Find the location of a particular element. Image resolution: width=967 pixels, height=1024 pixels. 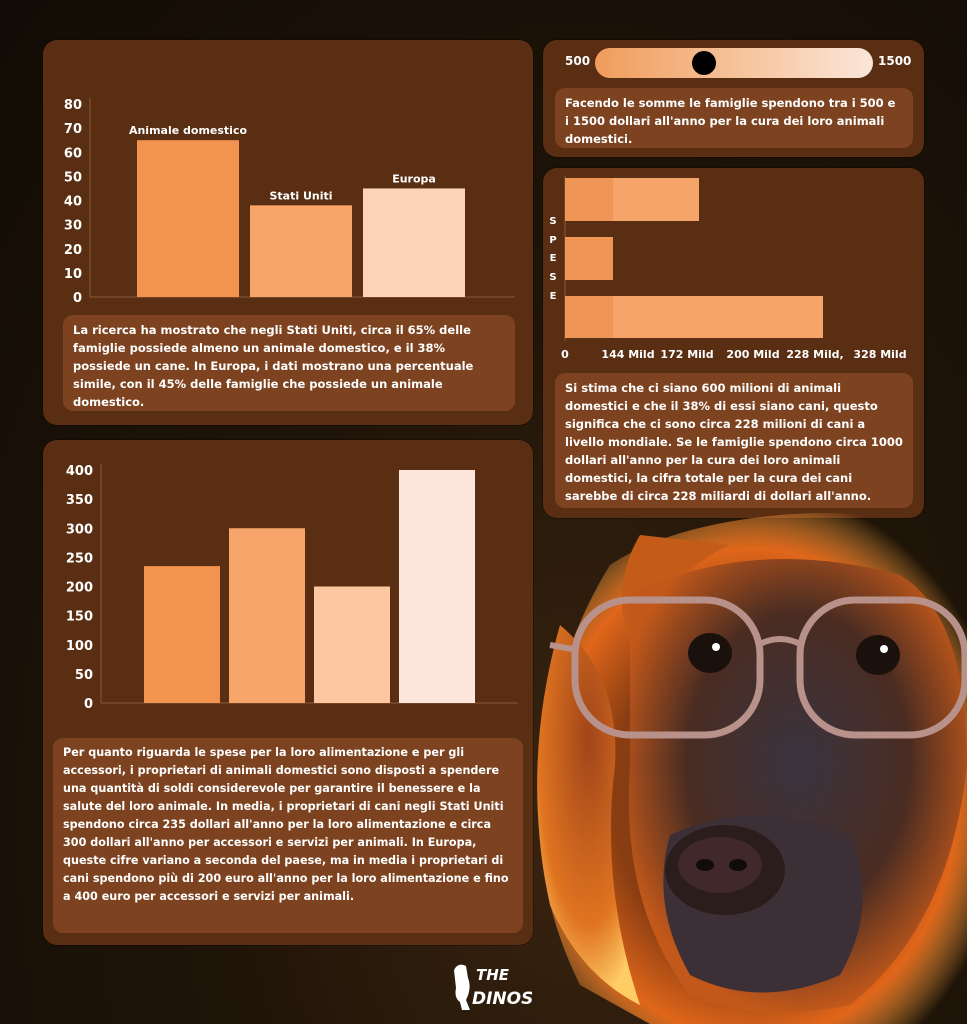

y-tick-label: 300 is located at coordinates (79, 529).